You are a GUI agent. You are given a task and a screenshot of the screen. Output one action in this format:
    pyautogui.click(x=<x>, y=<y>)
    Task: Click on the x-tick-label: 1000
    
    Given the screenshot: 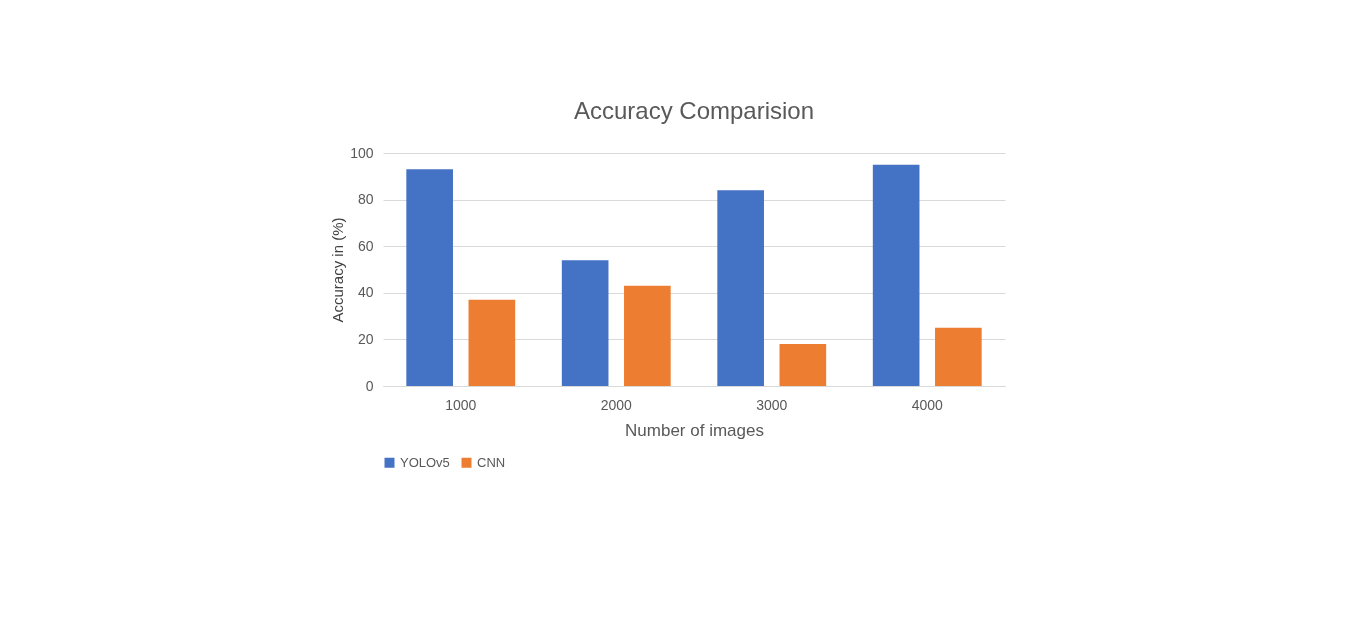 What is the action you would take?
    pyautogui.click(x=461, y=404)
    